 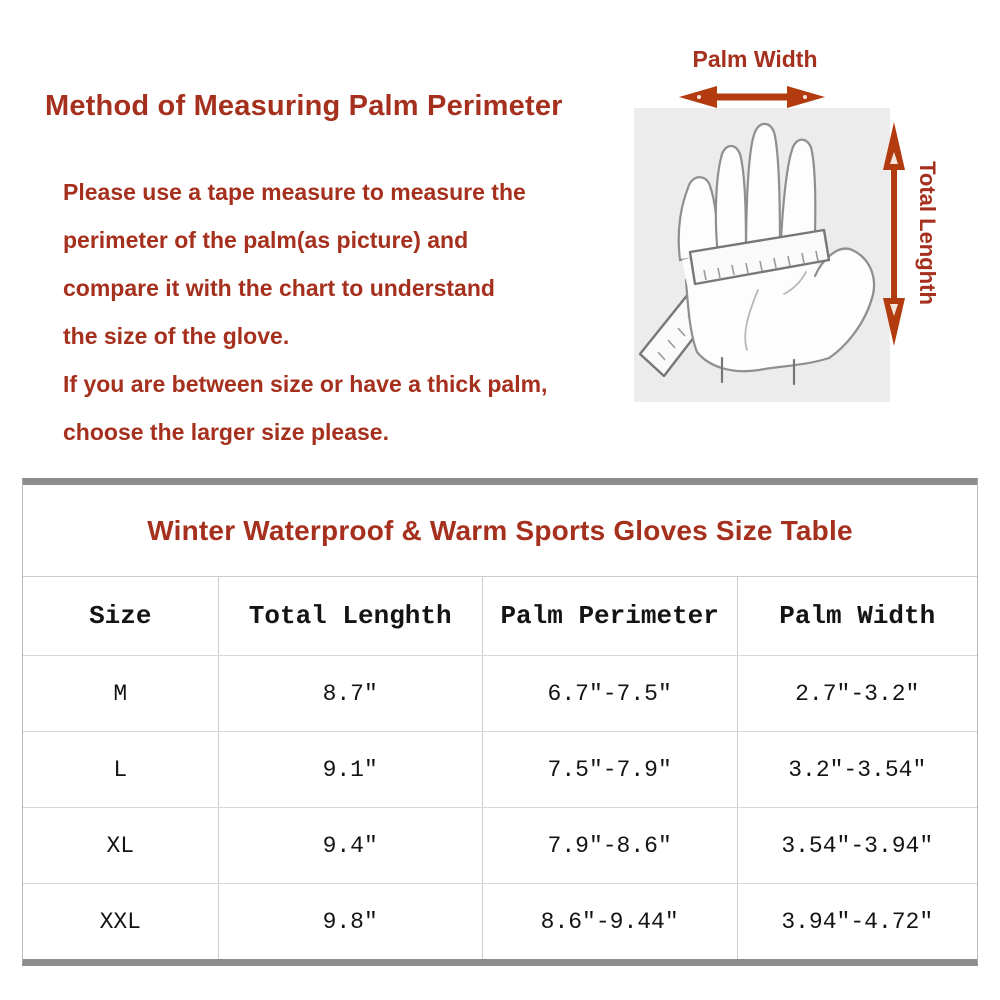 What do you see at coordinates (610, 769) in the screenshot?
I see `cell-palm-perimeter: 7.5″-7.9″` at bounding box center [610, 769].